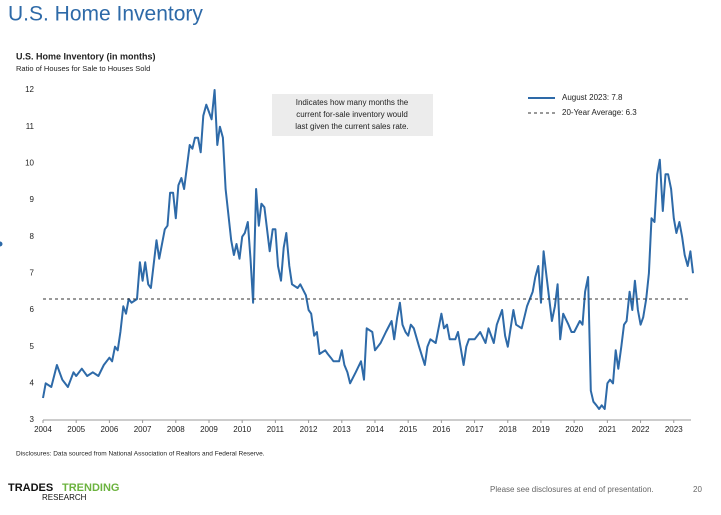 The width and height of the screenshot is (721, 515). What do you see at coordinates (309, 429) in the screenshot?
I see `x-tick-label: 2012` at bounding box center [309, 429].